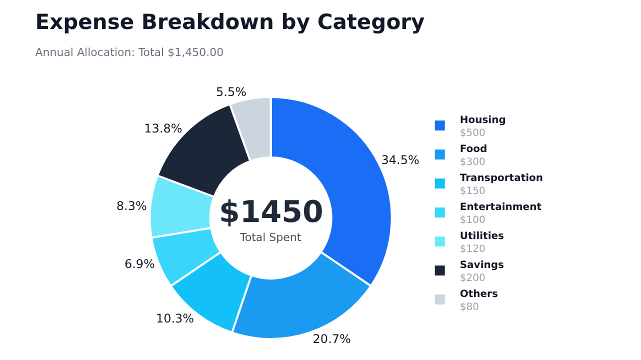 The width and height of the screenshot is (641, 360). Describe the element at coordinates (474, 156) in the screenshot. I see `legend-label: Food $300` at that location.